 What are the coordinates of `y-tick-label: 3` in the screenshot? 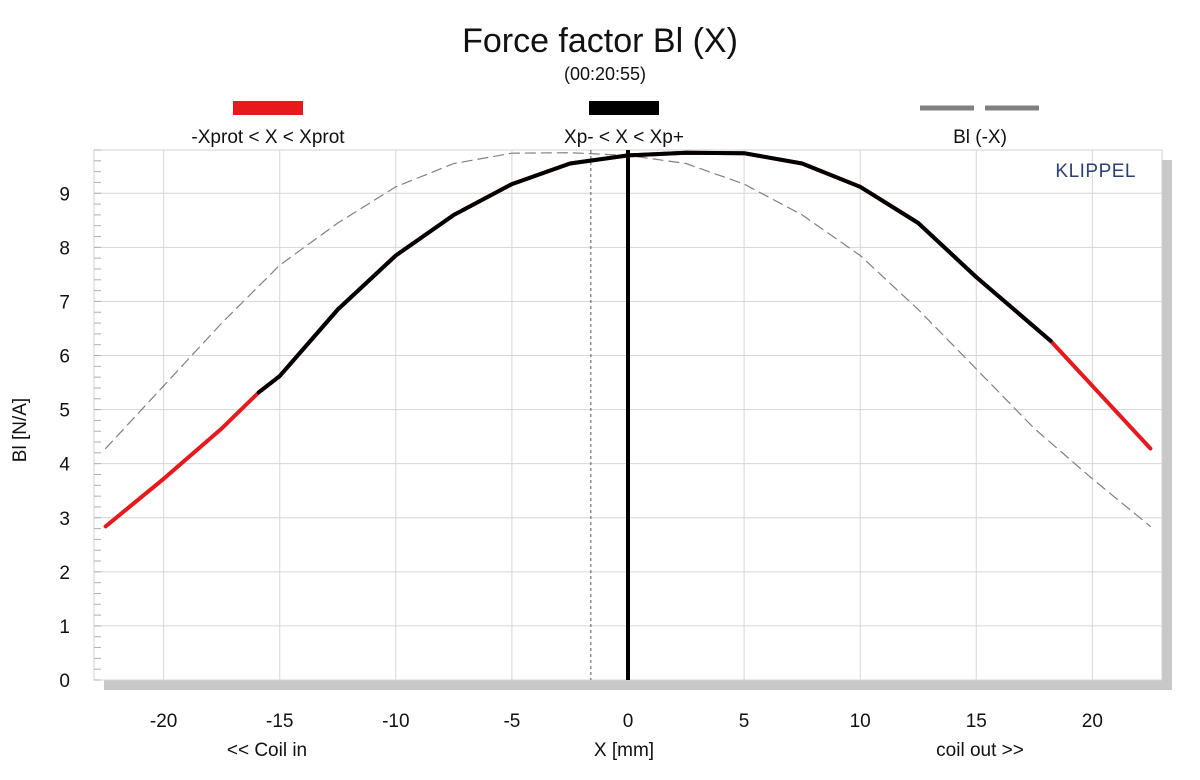 It's located at (64, 519).